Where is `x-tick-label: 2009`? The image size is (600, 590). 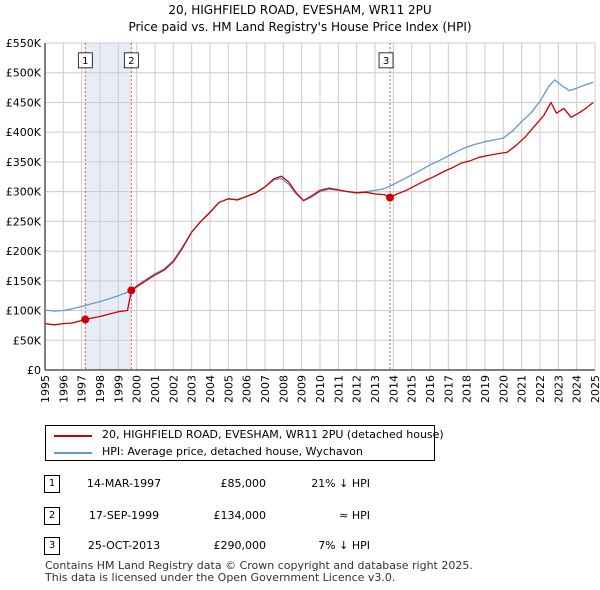 x-tick-label: 2009 is located at coordinates (302, 389).